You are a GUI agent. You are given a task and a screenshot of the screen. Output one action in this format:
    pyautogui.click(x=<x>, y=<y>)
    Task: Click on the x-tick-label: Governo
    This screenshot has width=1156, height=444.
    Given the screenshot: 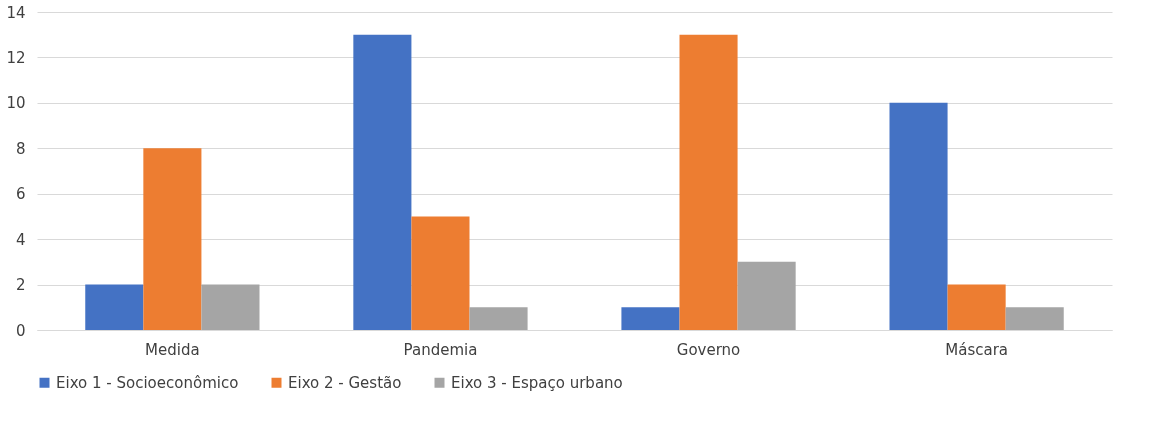 What is the action you would take?
    pyautogui.click(x=708, y=349)
    